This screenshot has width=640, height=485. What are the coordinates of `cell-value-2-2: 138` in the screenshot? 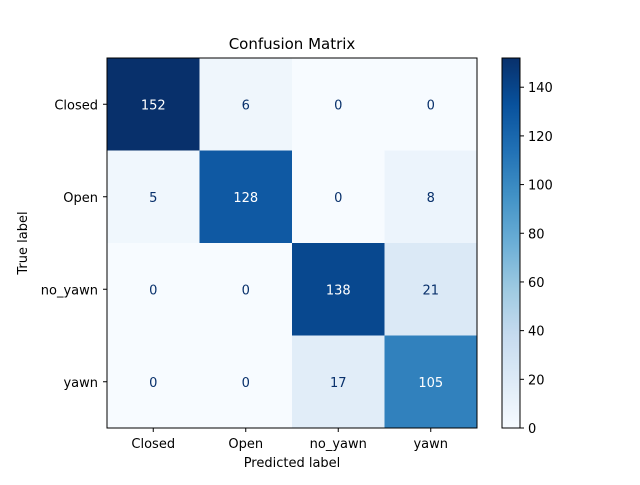 It's located at (338, 290).